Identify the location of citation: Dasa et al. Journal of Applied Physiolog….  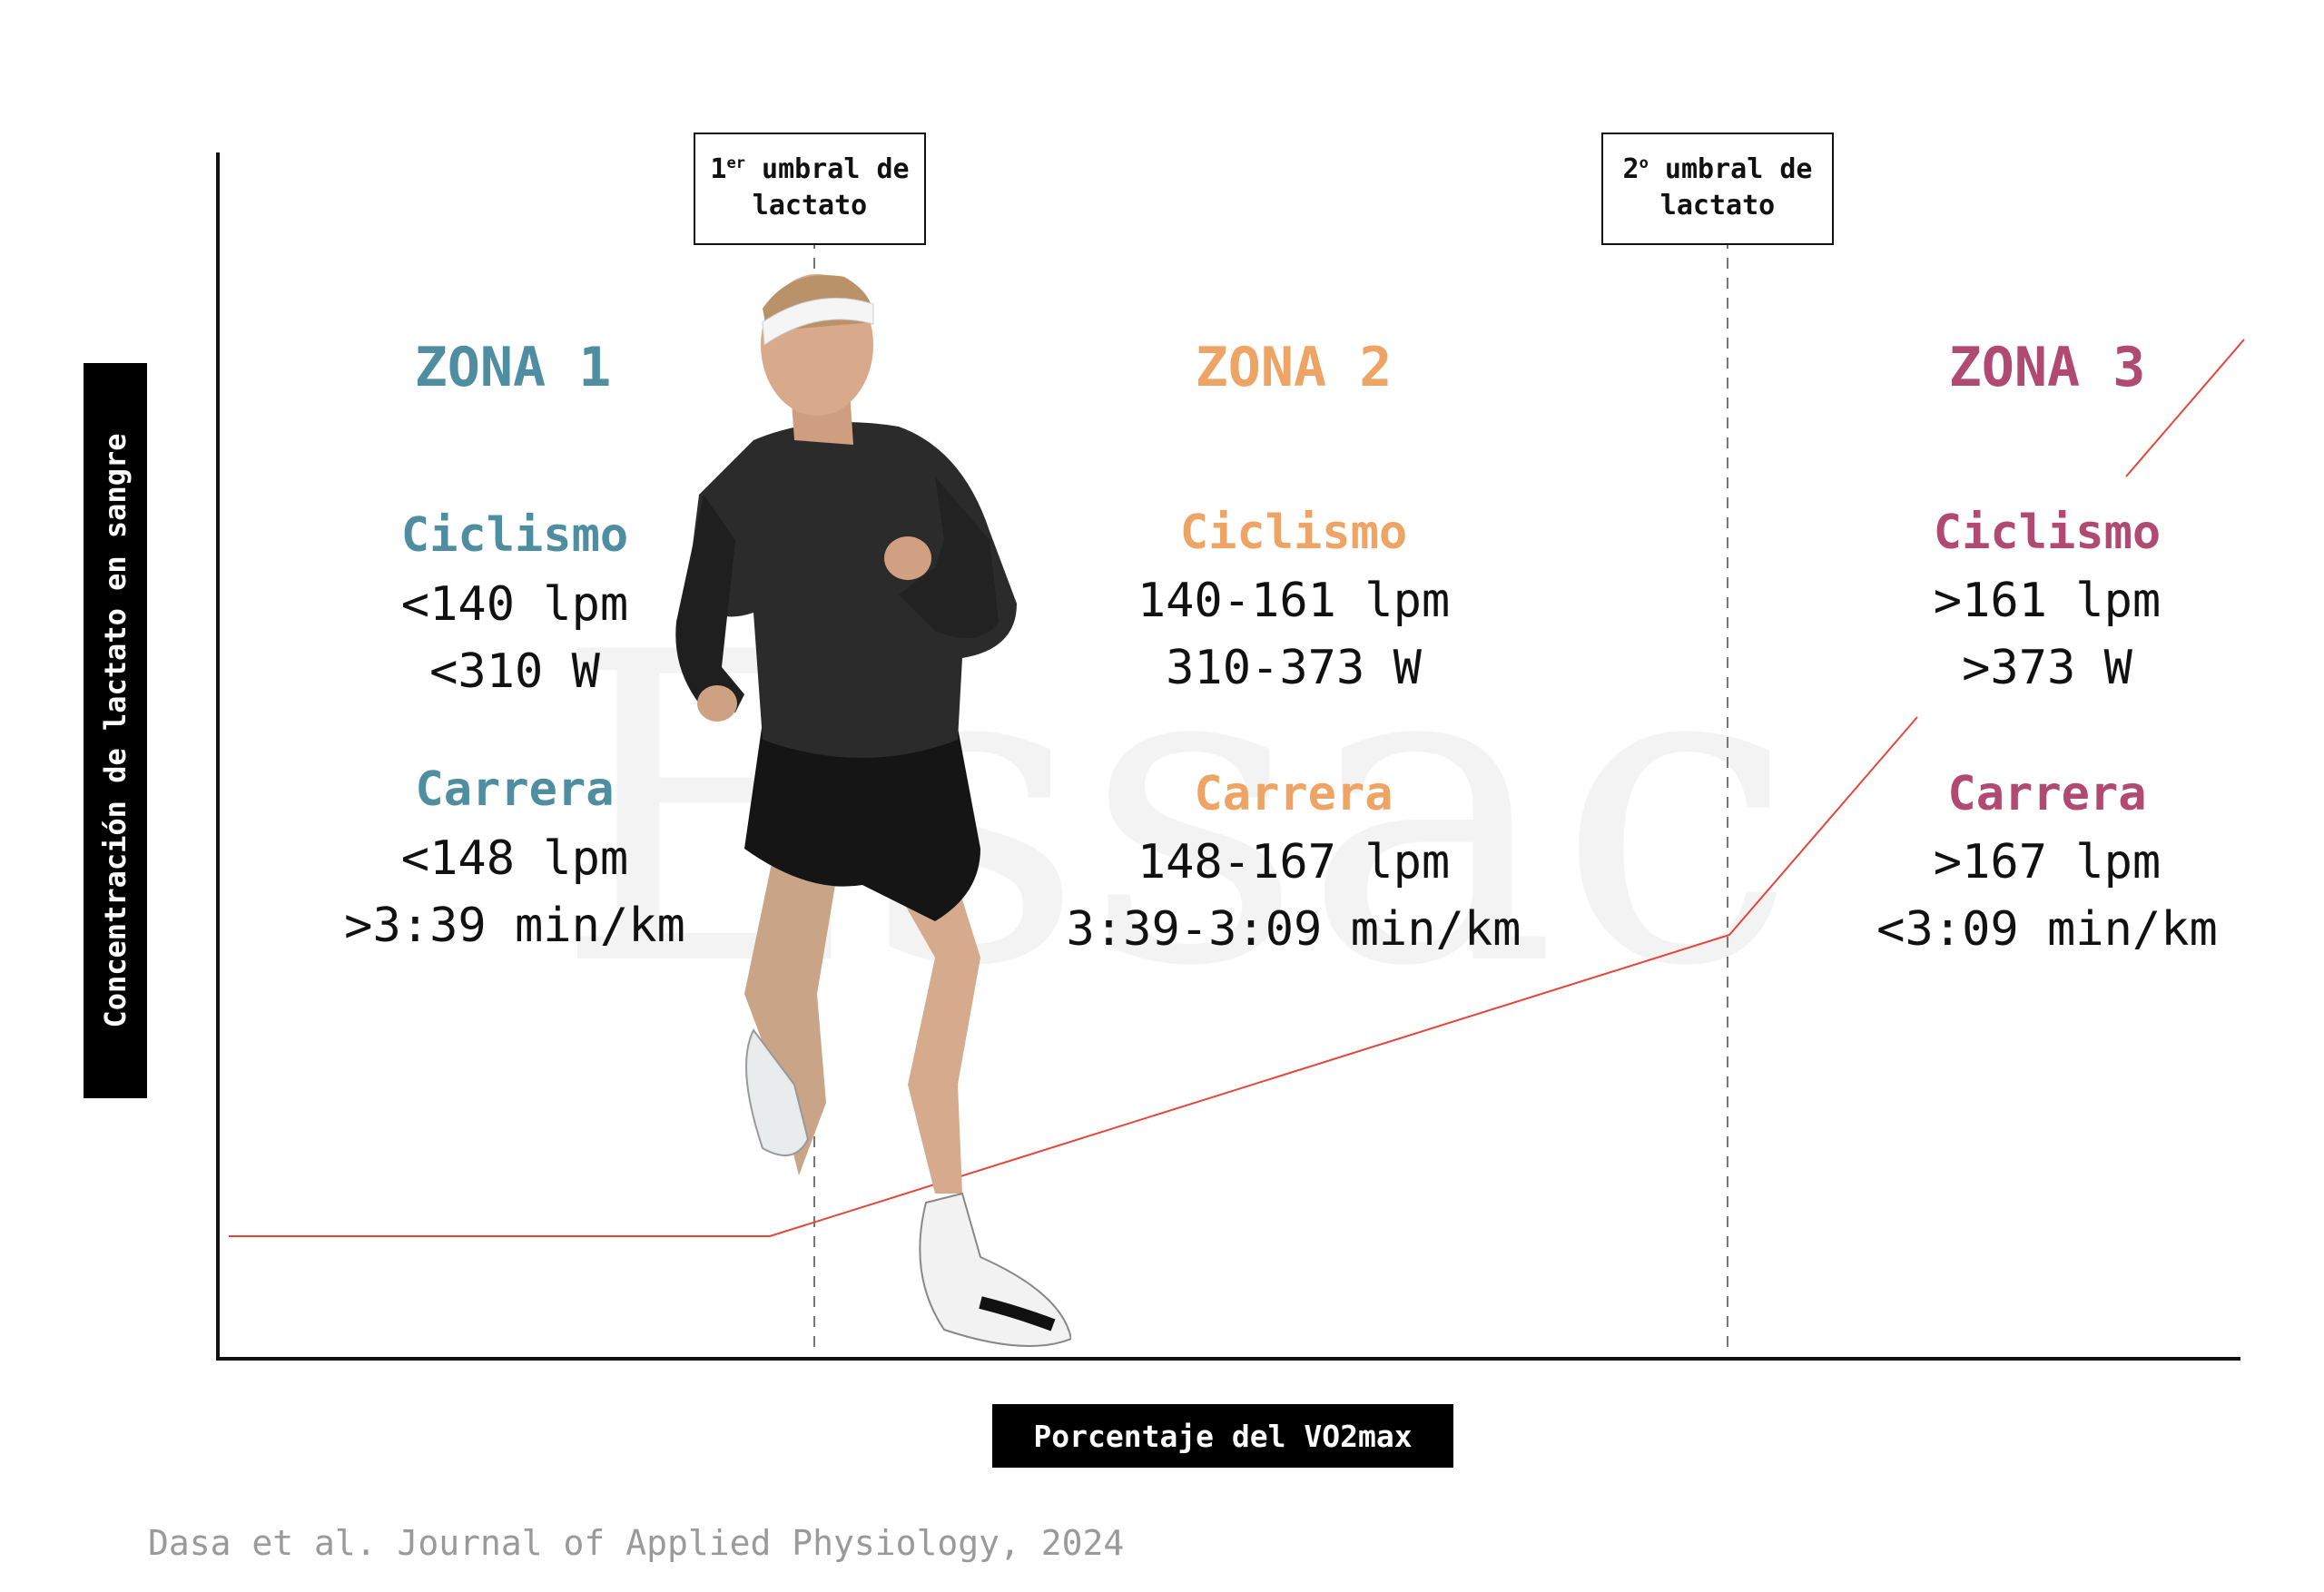
(636, 1543).